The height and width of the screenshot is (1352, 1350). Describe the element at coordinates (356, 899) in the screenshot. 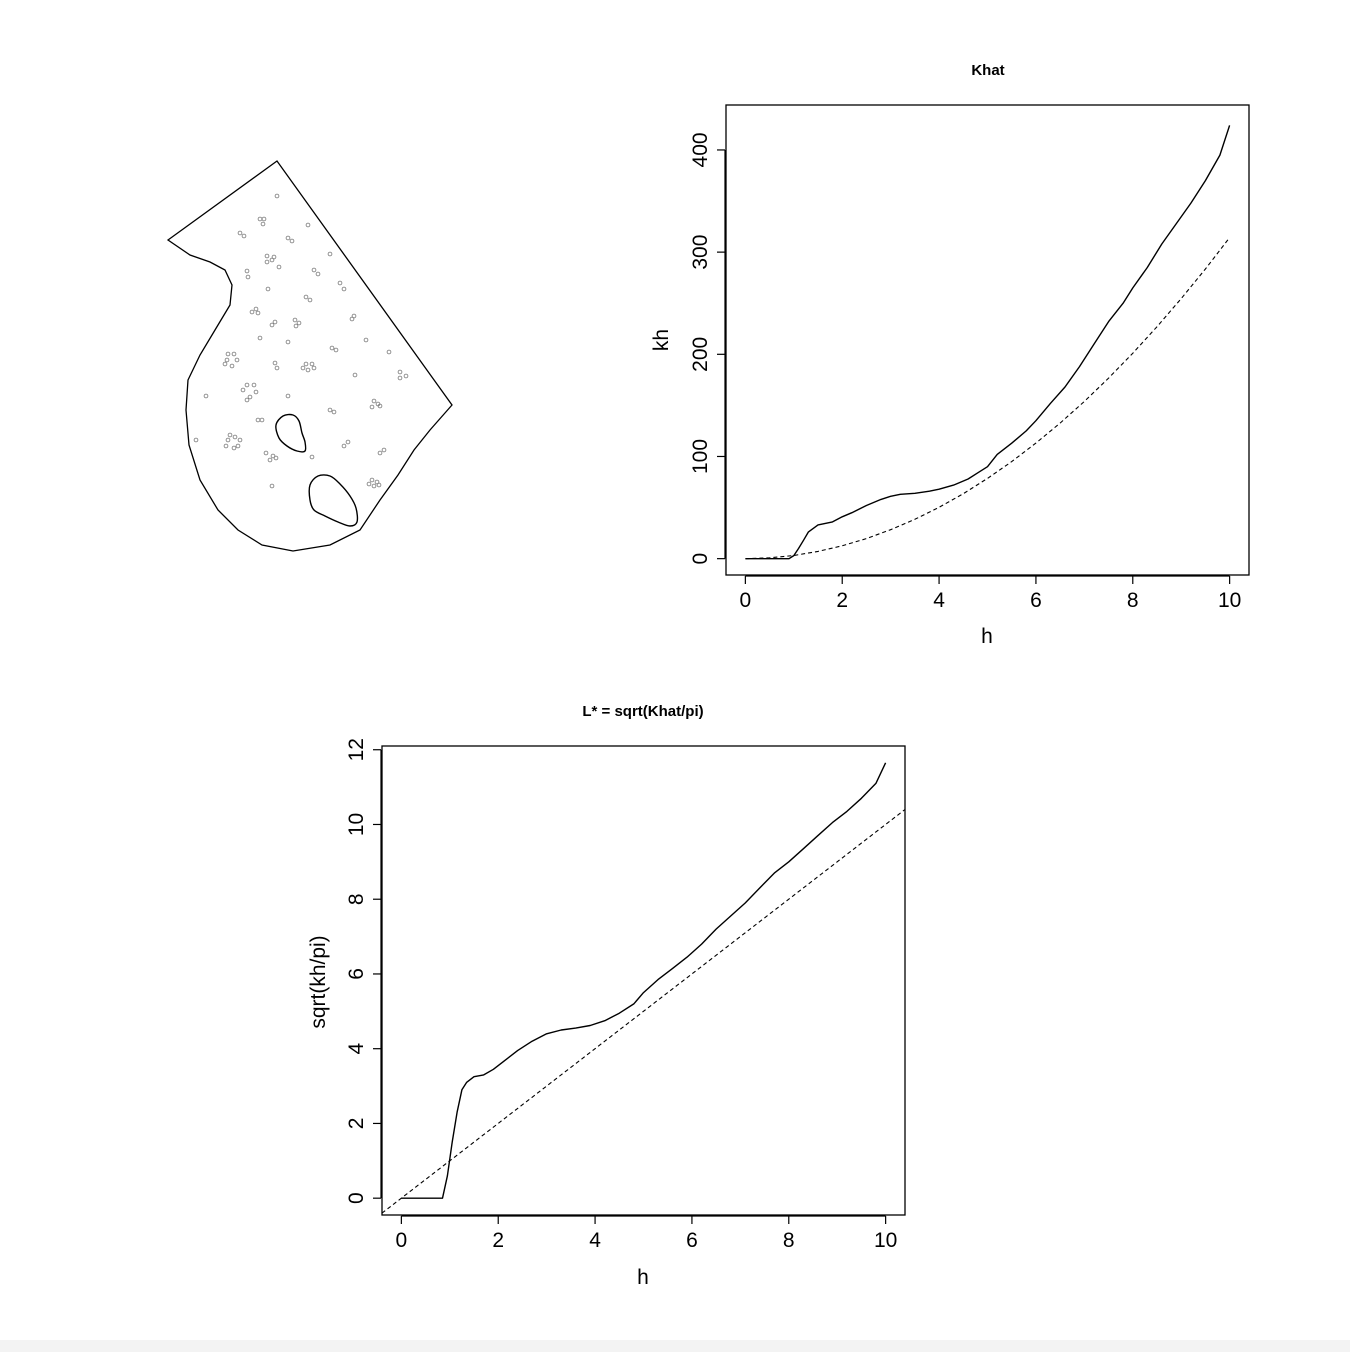

I see `lstar-y-tick-label: 8` at that location.